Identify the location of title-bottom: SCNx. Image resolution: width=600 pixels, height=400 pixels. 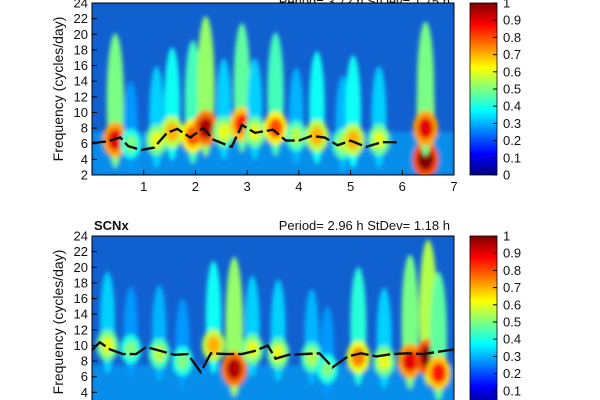
(111, 225).